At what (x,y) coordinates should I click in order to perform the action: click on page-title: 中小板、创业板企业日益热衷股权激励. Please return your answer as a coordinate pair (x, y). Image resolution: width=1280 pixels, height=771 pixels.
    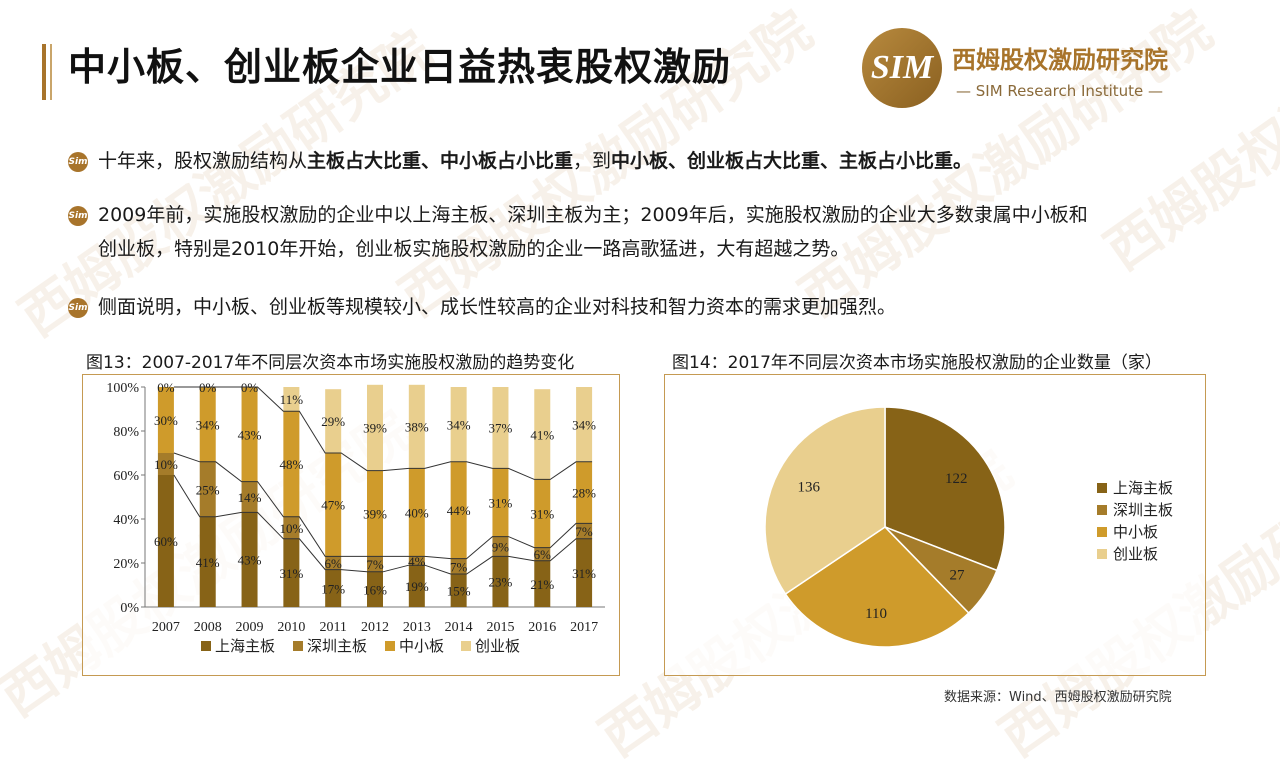
    Looking at the image, I should click on (400, 67).